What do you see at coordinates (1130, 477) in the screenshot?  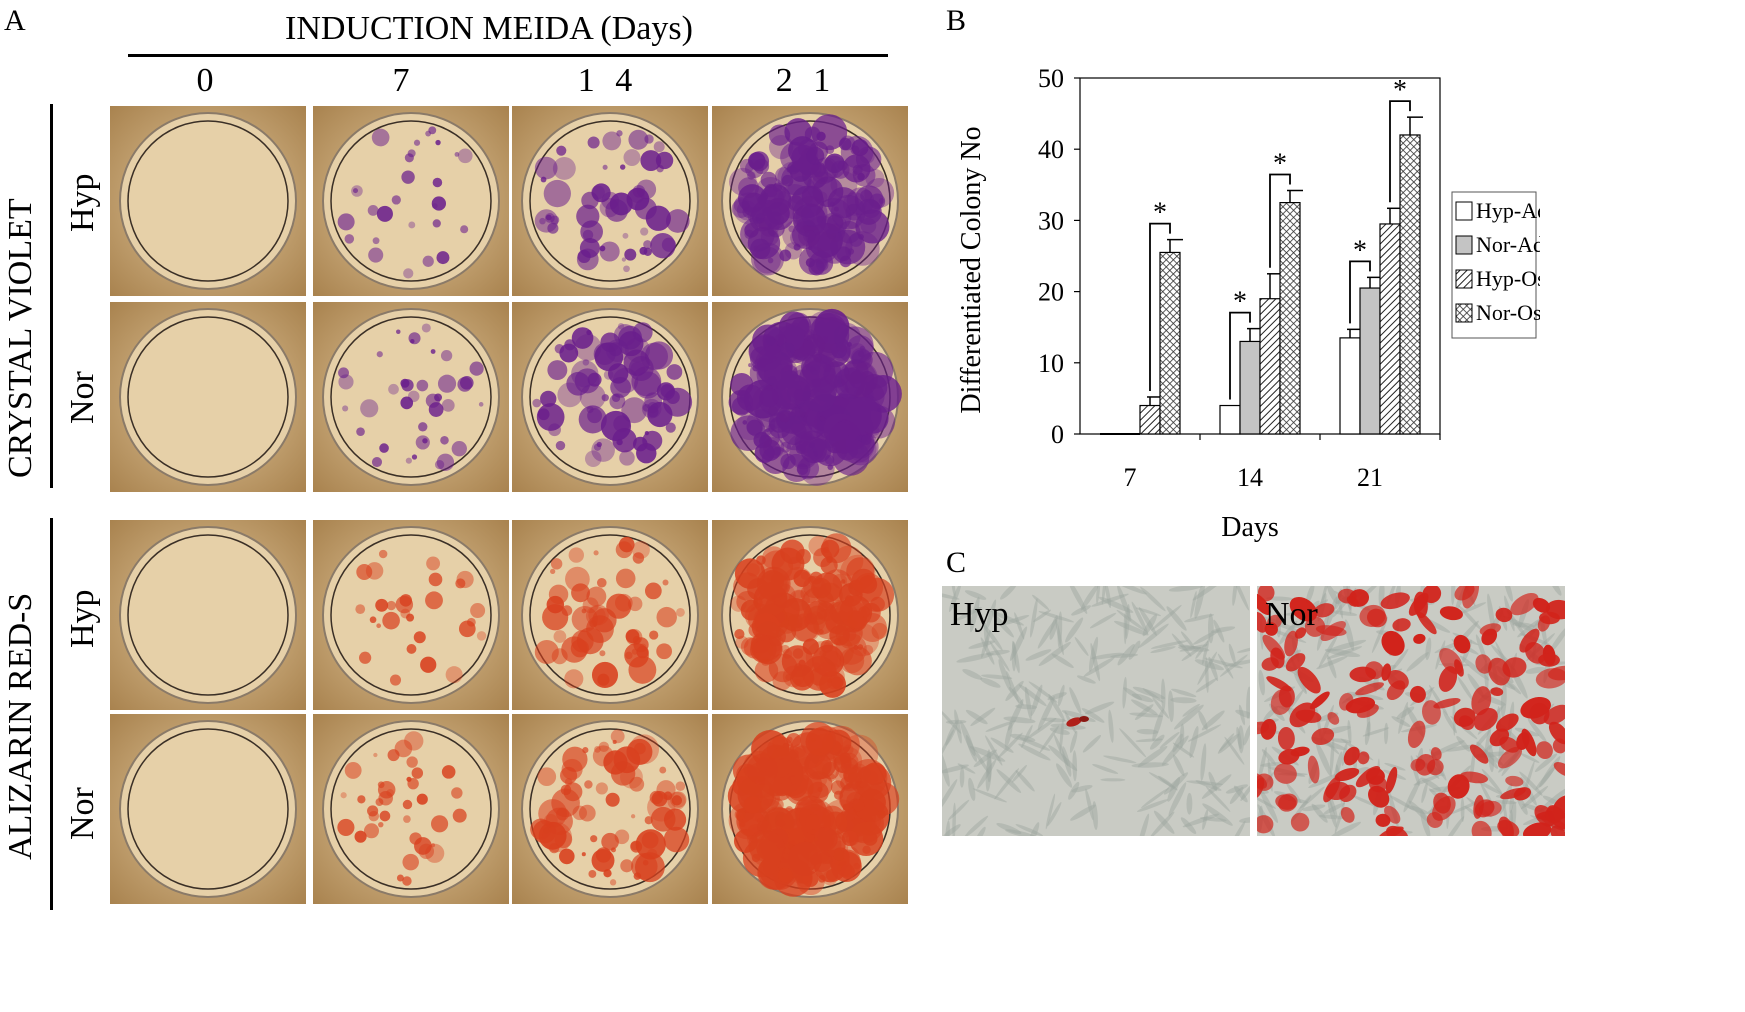 I see `x-tick-label: 7` at bounding box center [1130, 477].